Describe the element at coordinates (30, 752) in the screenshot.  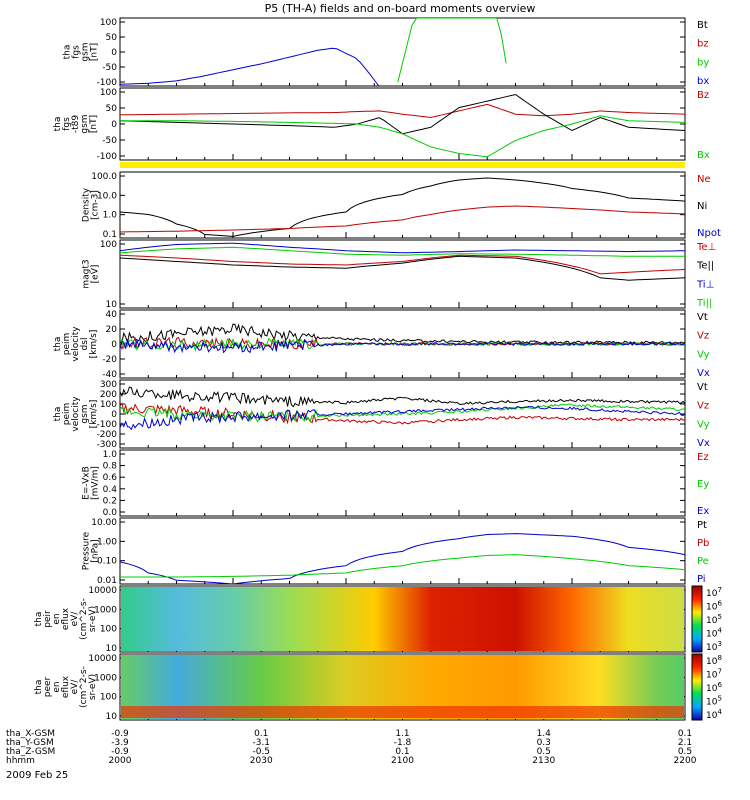
I see `orbit-row-label: tha_Z-GSM` at that location.